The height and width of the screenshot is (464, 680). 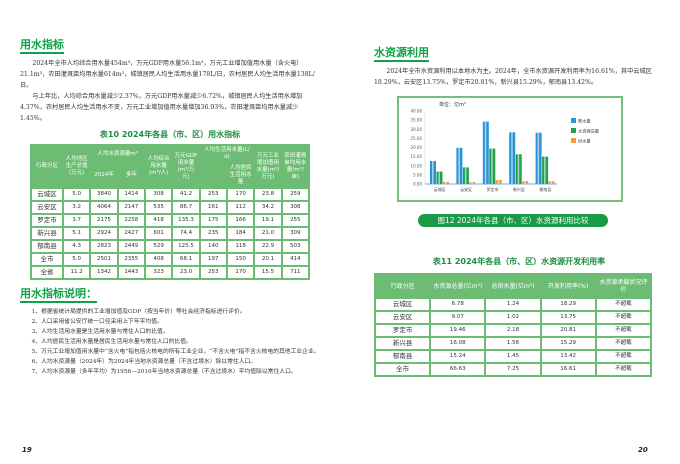 I want to click on table-row: 郁南县 15.24 1.45 13.42 不超载, so click(x=513, y=356).